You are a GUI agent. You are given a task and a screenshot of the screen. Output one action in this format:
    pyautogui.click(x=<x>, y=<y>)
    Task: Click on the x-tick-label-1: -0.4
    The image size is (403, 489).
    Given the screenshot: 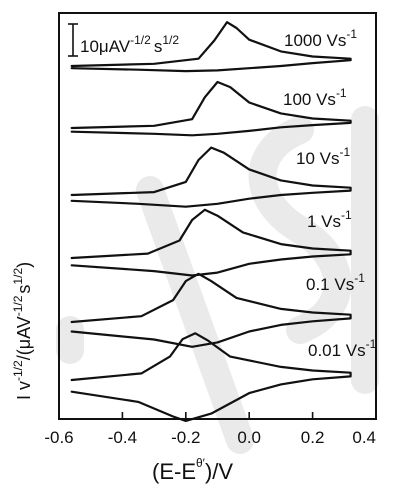 What is the action you would take?
    pyautogui.click(x=122, y=437)
    